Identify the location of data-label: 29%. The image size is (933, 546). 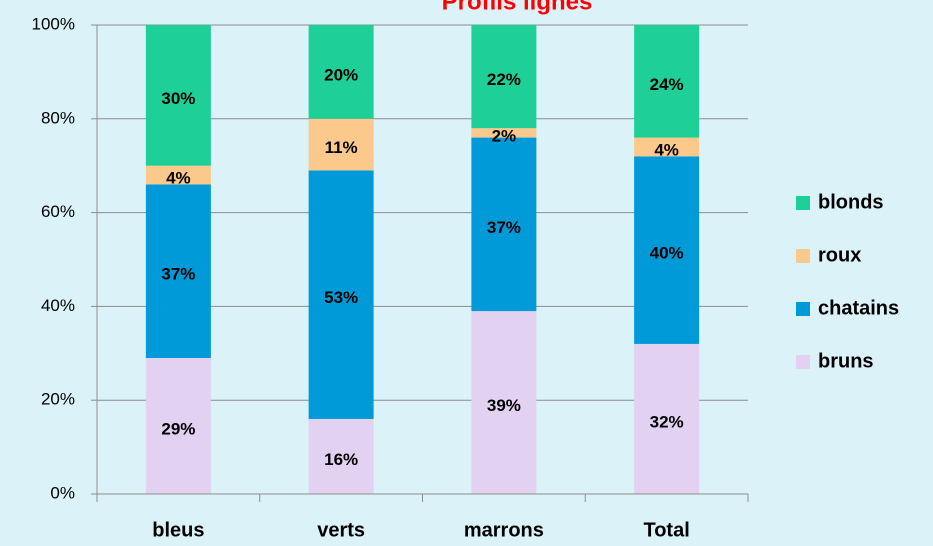
(178, 428).